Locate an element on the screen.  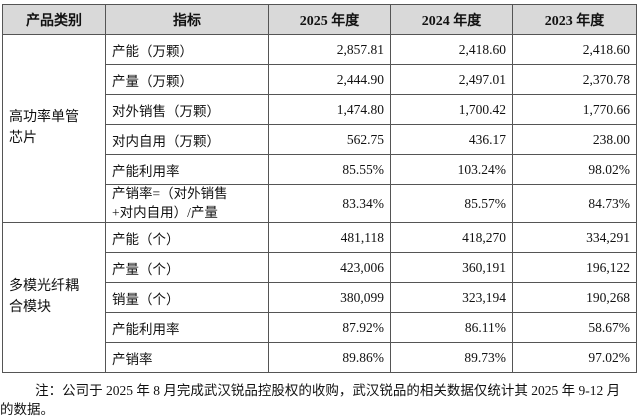
value-cell: 196,122 is located at coordinates (574, 267).